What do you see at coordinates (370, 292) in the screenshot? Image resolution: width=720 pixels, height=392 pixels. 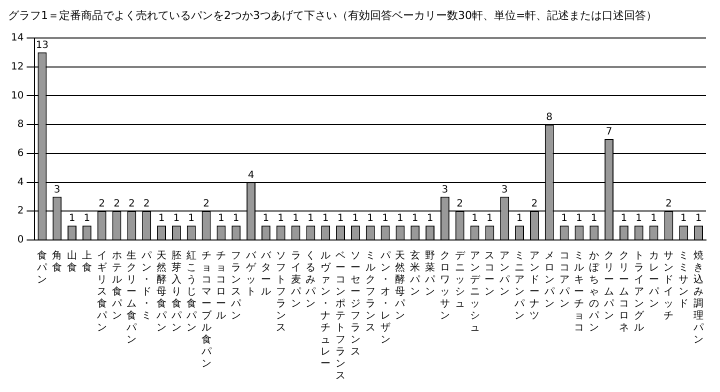 I see `x-tick-label: ミルクフランス` at bounding box center [370, 292].